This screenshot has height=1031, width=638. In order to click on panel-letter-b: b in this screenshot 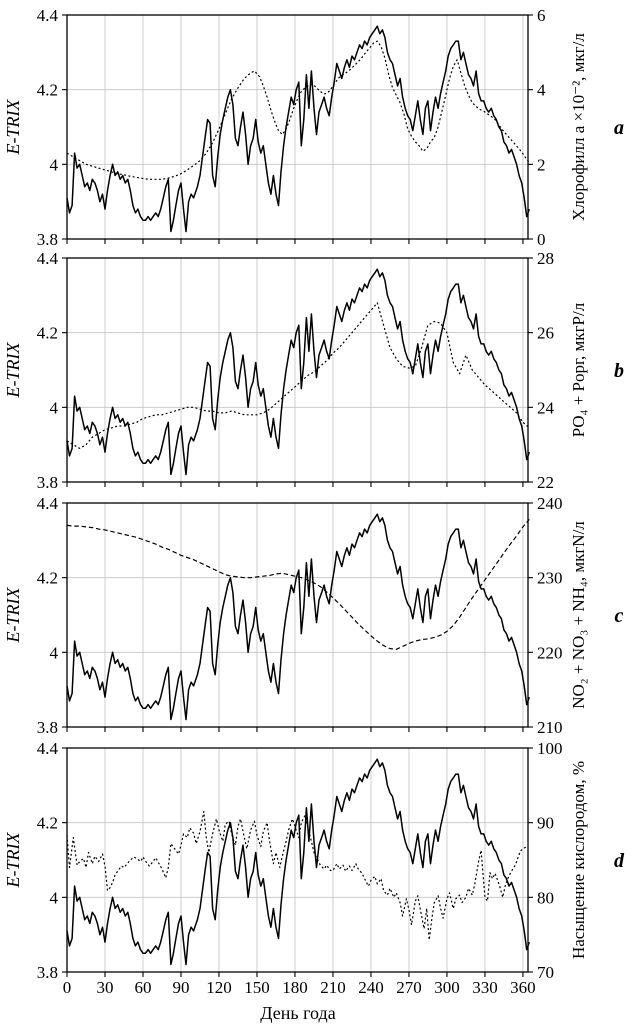, I will do `click(619, 371)`.